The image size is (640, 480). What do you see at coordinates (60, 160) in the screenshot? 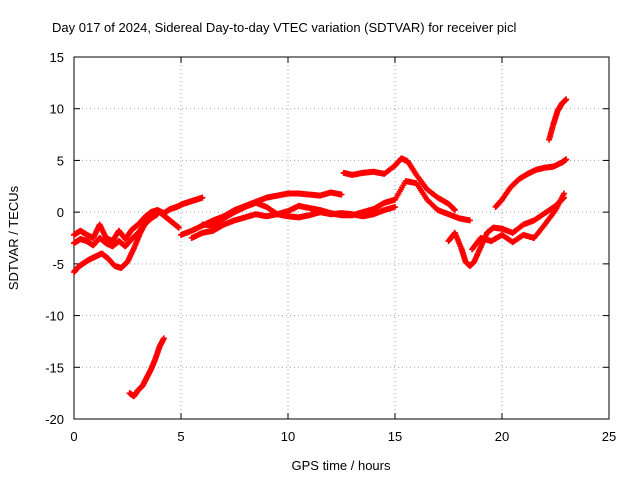
I see `y-tick-label: 5` at bounding box center [60, 160].